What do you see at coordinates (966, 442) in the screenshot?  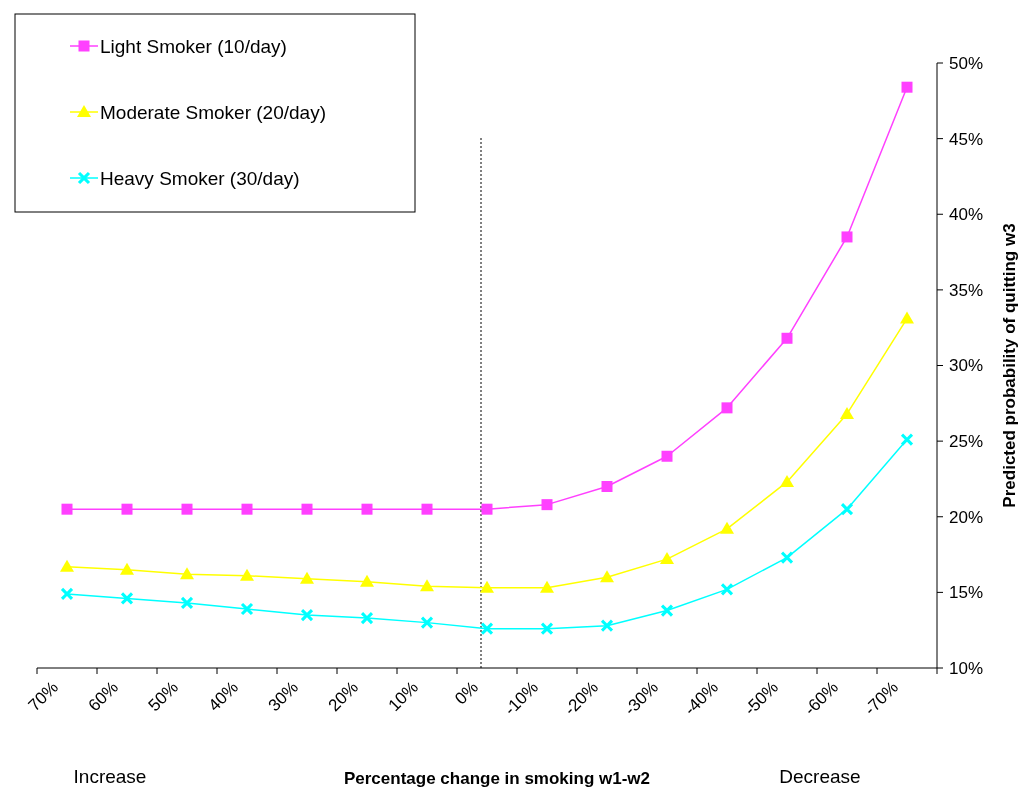 I see `y-tick-label: 25%` at bounding box center [966, 442].